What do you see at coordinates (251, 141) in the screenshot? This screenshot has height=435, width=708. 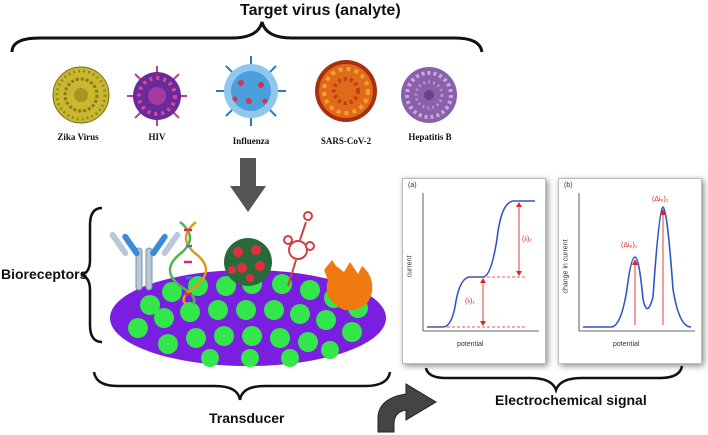 I see `virus-label-influenza: Influenza` at bounding box center [251, 141].